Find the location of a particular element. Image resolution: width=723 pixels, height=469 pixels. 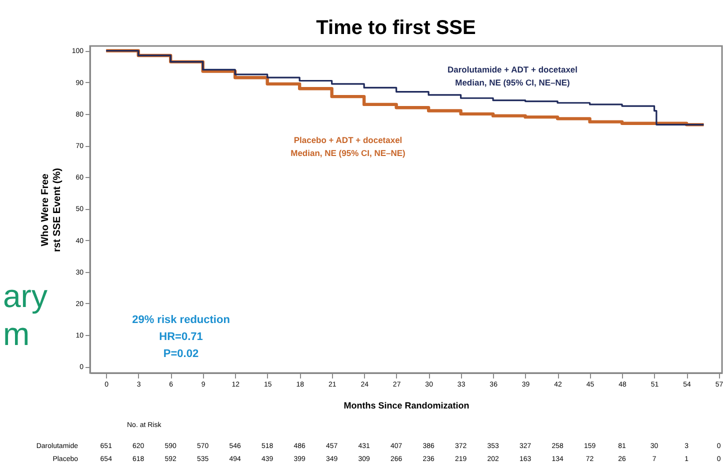

series-label: Darolutamide + ADT + docetaxel Median, NE (95% CI, NE–NE) is located at coordinates (512, 76).